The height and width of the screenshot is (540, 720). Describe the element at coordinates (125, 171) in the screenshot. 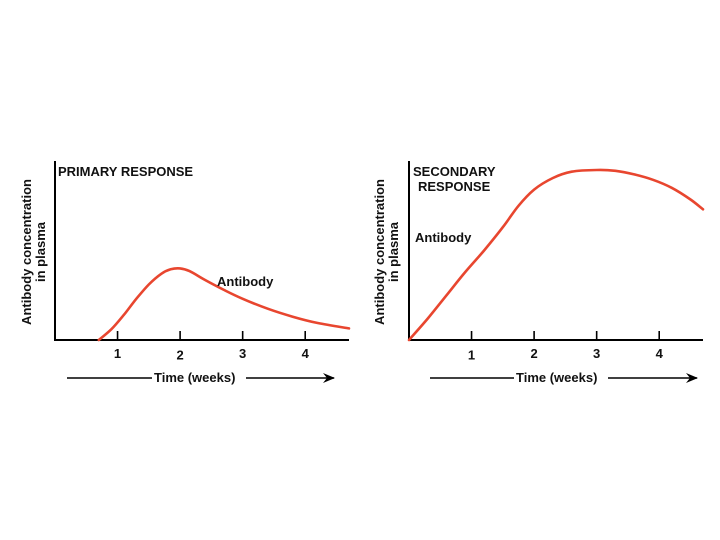

I see `chart-title: PRIMARY RESPONSE` at that location.